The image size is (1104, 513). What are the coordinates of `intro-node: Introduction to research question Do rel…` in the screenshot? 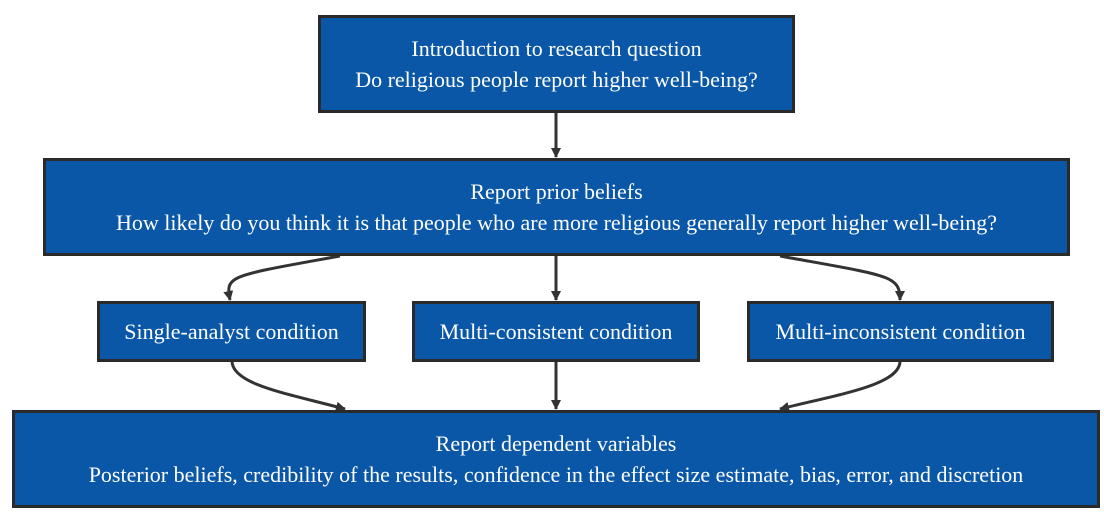 It's located at (556, 64).